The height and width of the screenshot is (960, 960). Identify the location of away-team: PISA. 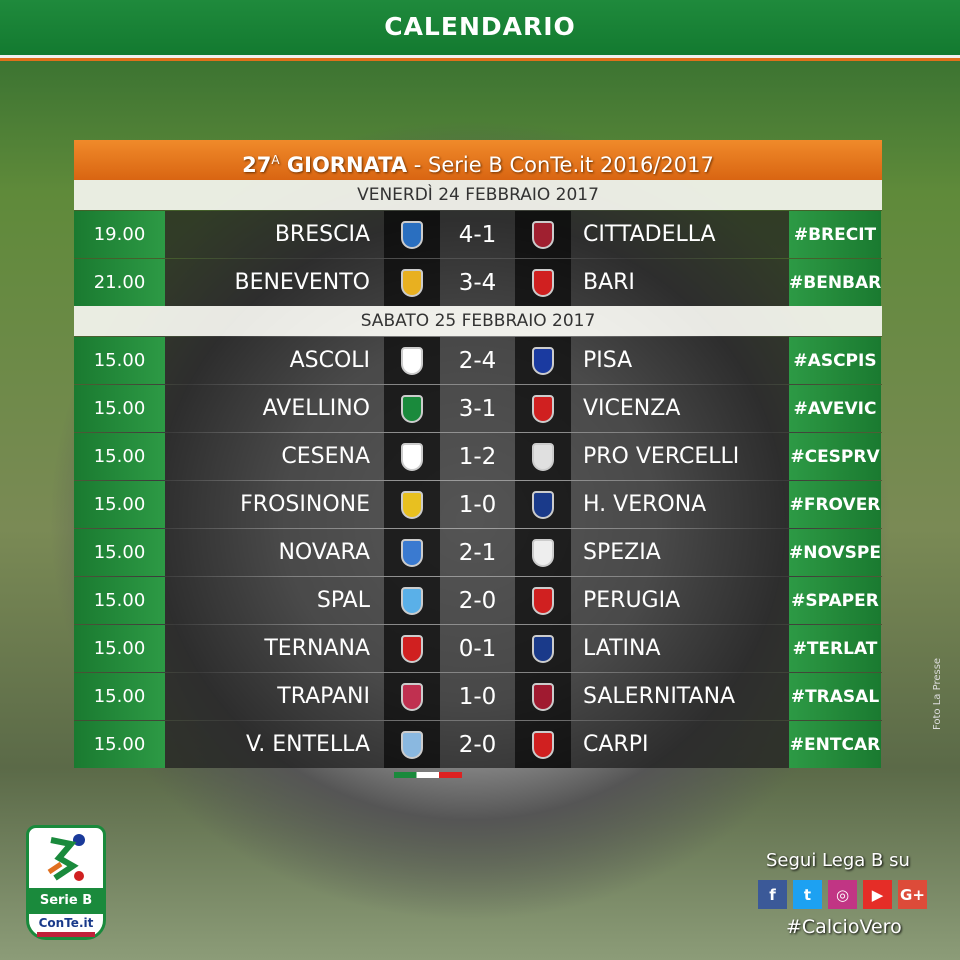
(680, 360).